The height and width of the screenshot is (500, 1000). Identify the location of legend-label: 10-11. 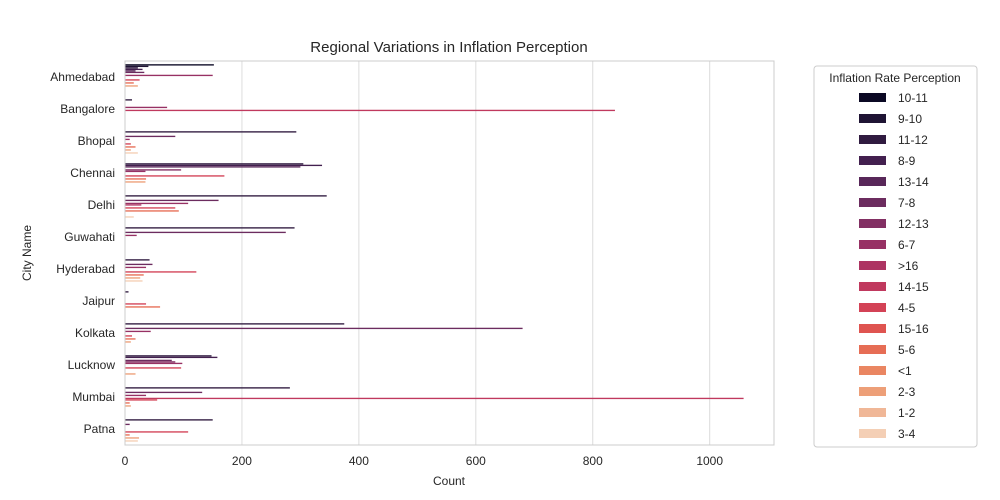
(913, 98).